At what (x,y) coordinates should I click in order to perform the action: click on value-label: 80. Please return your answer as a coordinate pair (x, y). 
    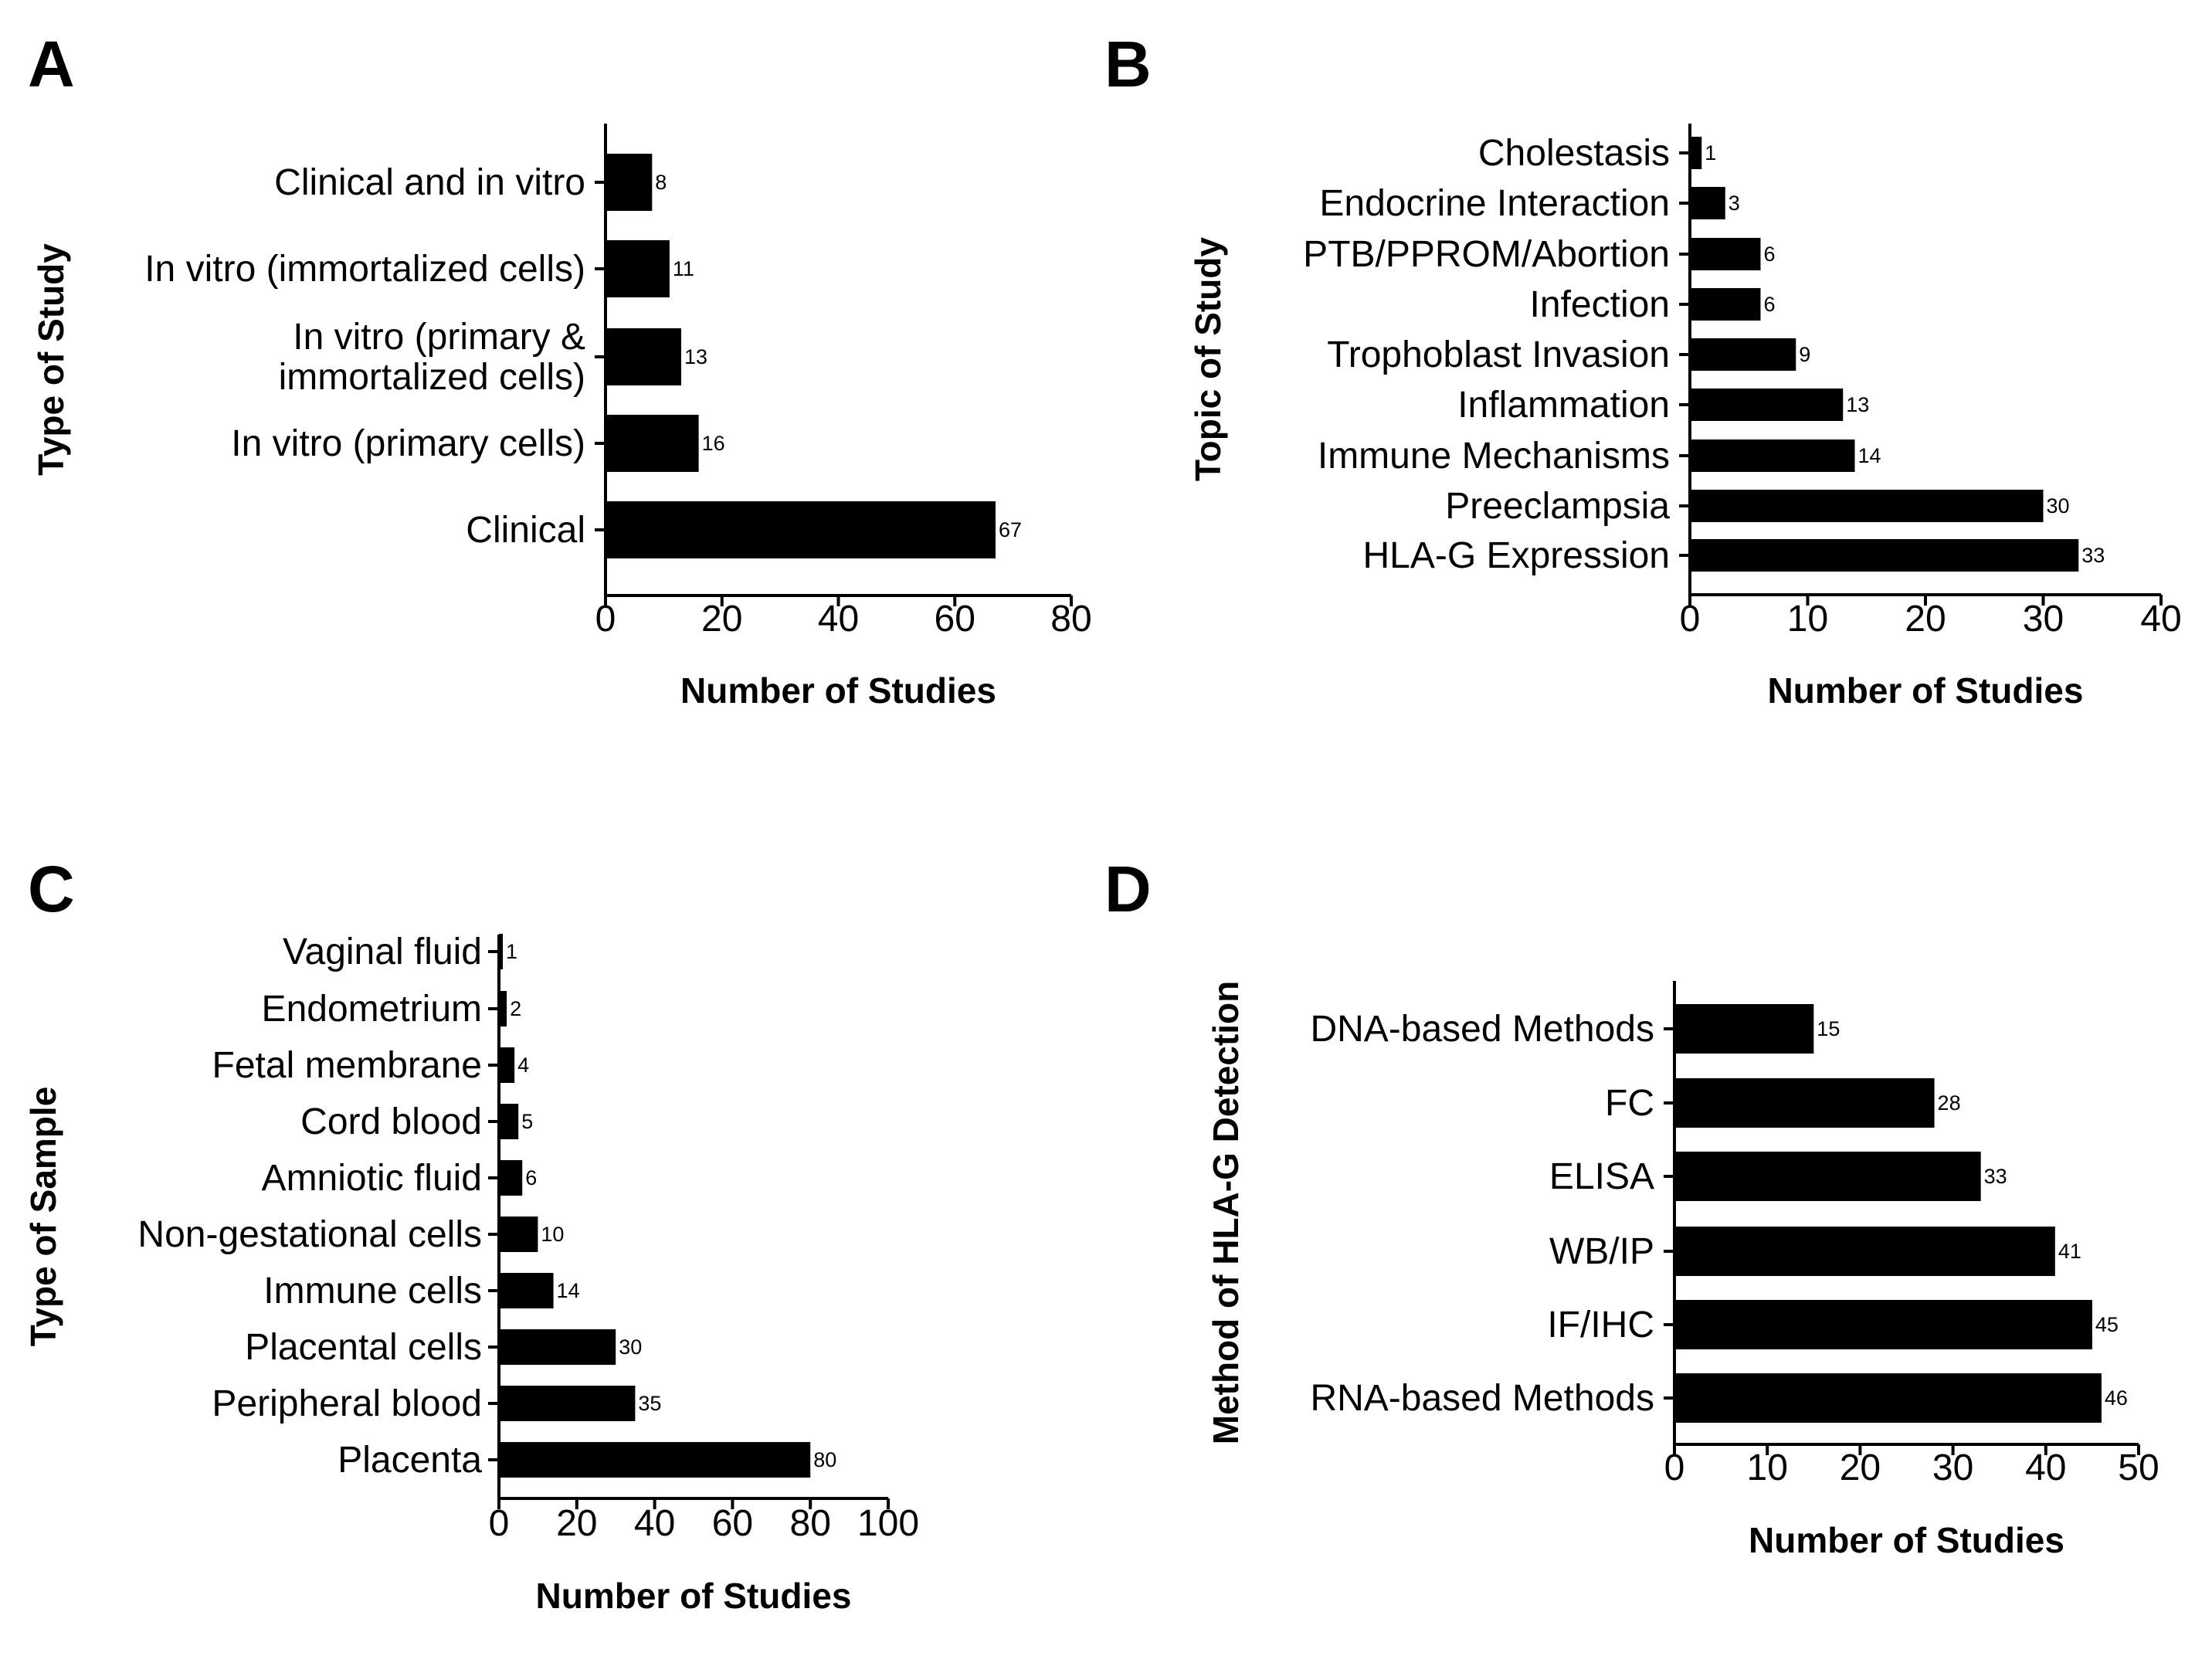
    Looking at the image, I should click on (824, 1459).